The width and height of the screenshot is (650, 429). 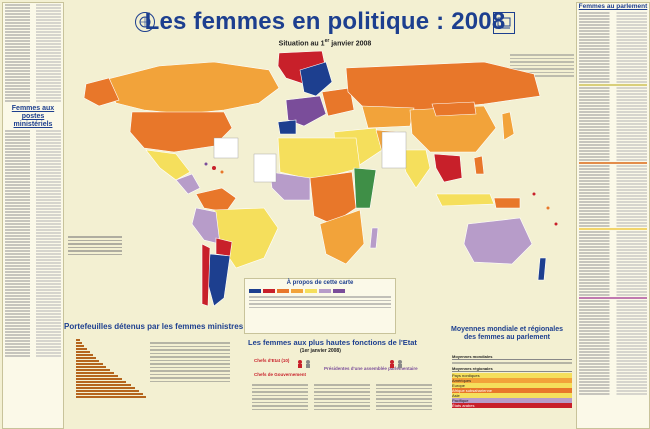 What do you see at coordinates (542, 65) in the screenshot?
I see `intro-note` at bounding box center [542, 65].